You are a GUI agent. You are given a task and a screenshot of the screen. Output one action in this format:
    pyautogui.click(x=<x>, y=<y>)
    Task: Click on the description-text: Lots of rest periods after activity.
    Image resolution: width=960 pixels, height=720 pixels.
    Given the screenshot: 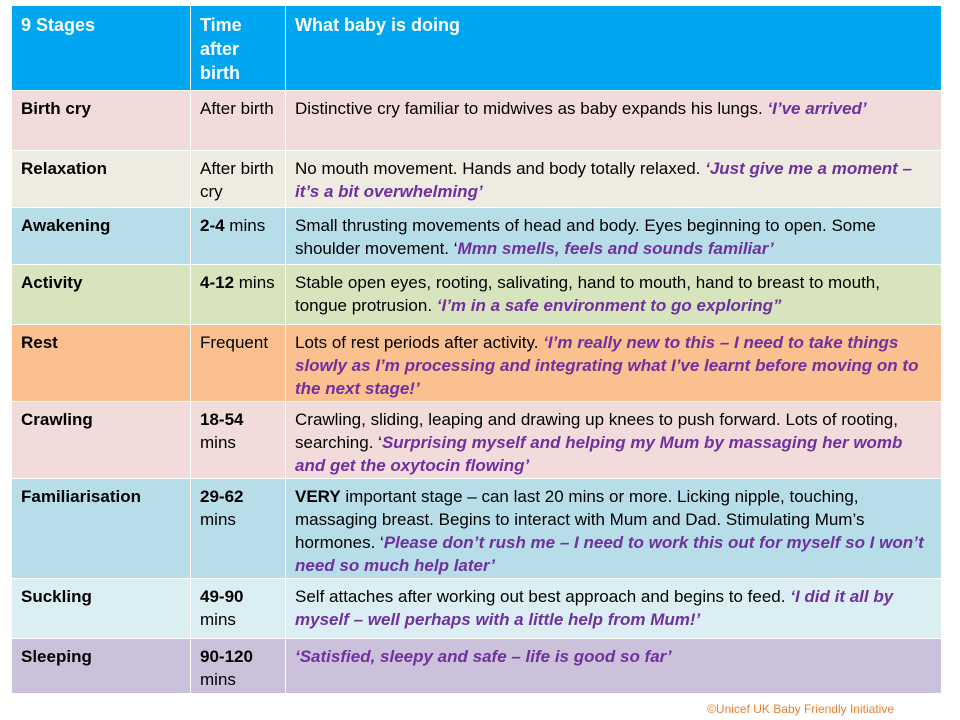 What is the action you would take?
    pyautogui.click(x=419, y=342)
    